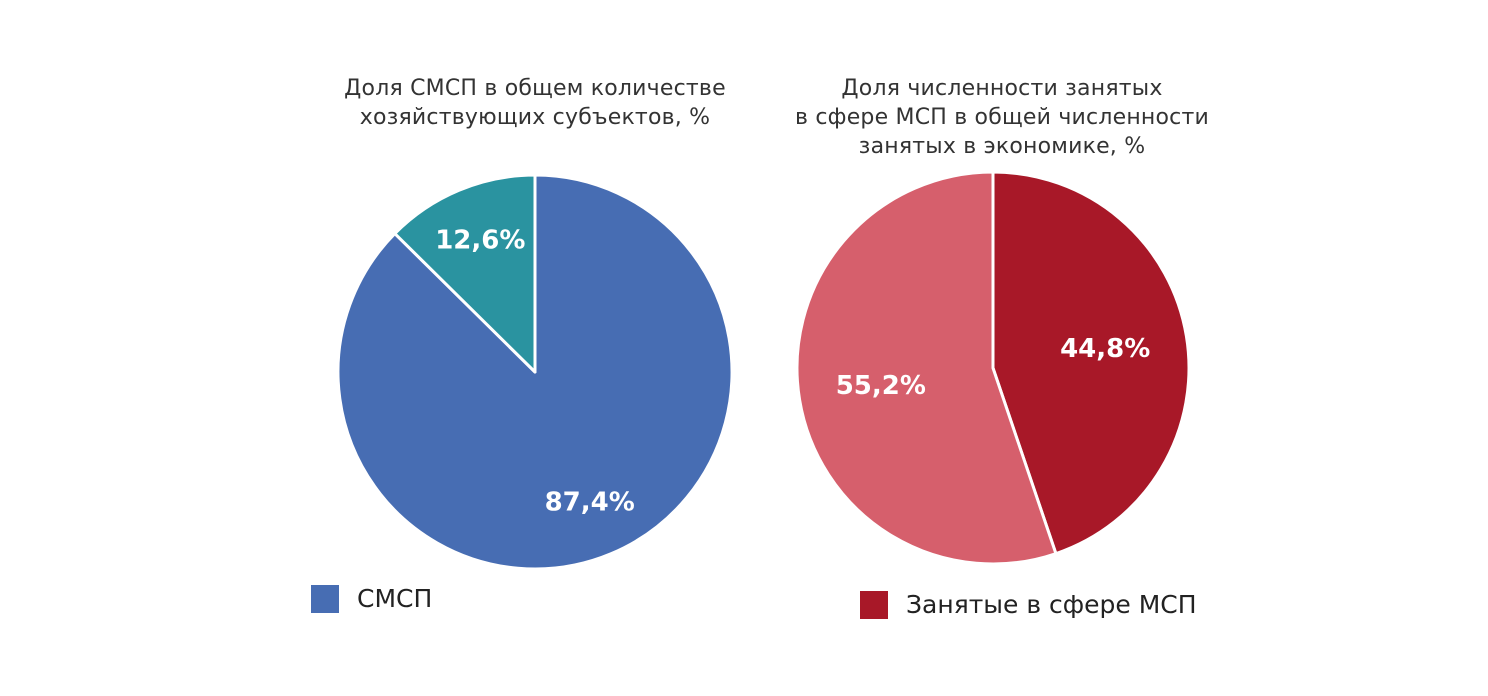 The image size is (1488, 696). What do you see at coordinates (1002, 88) in the screenshot?
I see `chart-title-line: Доля численности занятых` at bounding box center [1002, 88].